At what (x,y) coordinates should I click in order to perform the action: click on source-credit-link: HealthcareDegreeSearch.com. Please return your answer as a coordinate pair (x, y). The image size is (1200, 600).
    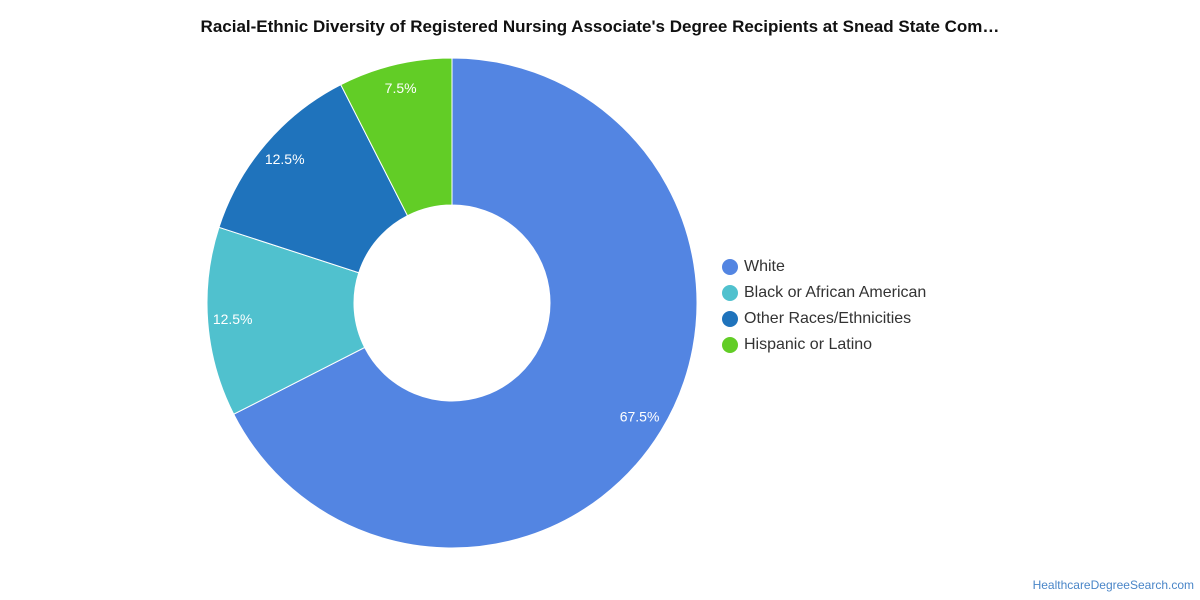
    Looking at the image, I should click on (1113, 585).